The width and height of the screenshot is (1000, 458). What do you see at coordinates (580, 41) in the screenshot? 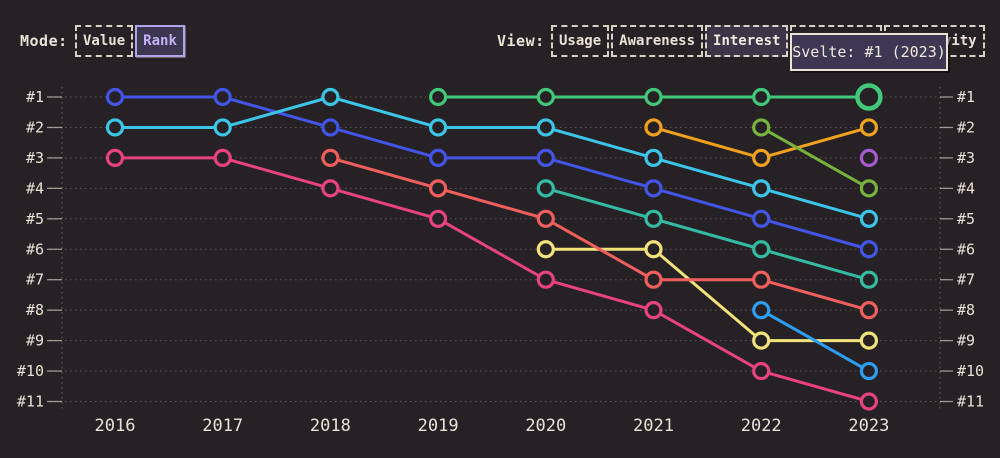
I see `view-option-usage: Usage` at bounding box center [580, 41].